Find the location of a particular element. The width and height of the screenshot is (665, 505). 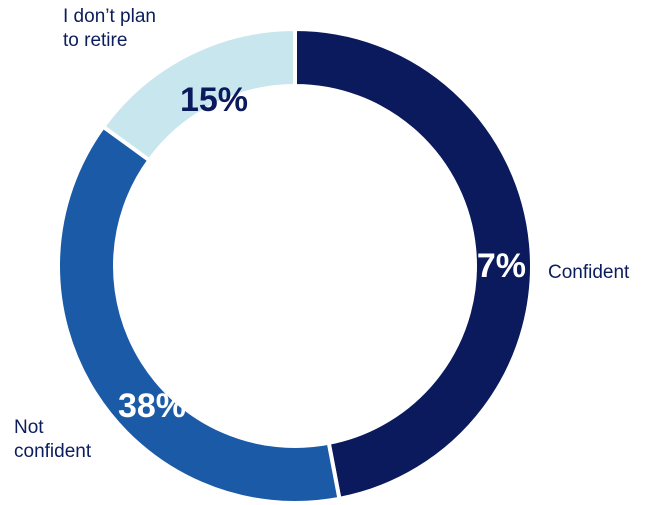

category-label-confident: Confident is located at coordinates (589, 272).